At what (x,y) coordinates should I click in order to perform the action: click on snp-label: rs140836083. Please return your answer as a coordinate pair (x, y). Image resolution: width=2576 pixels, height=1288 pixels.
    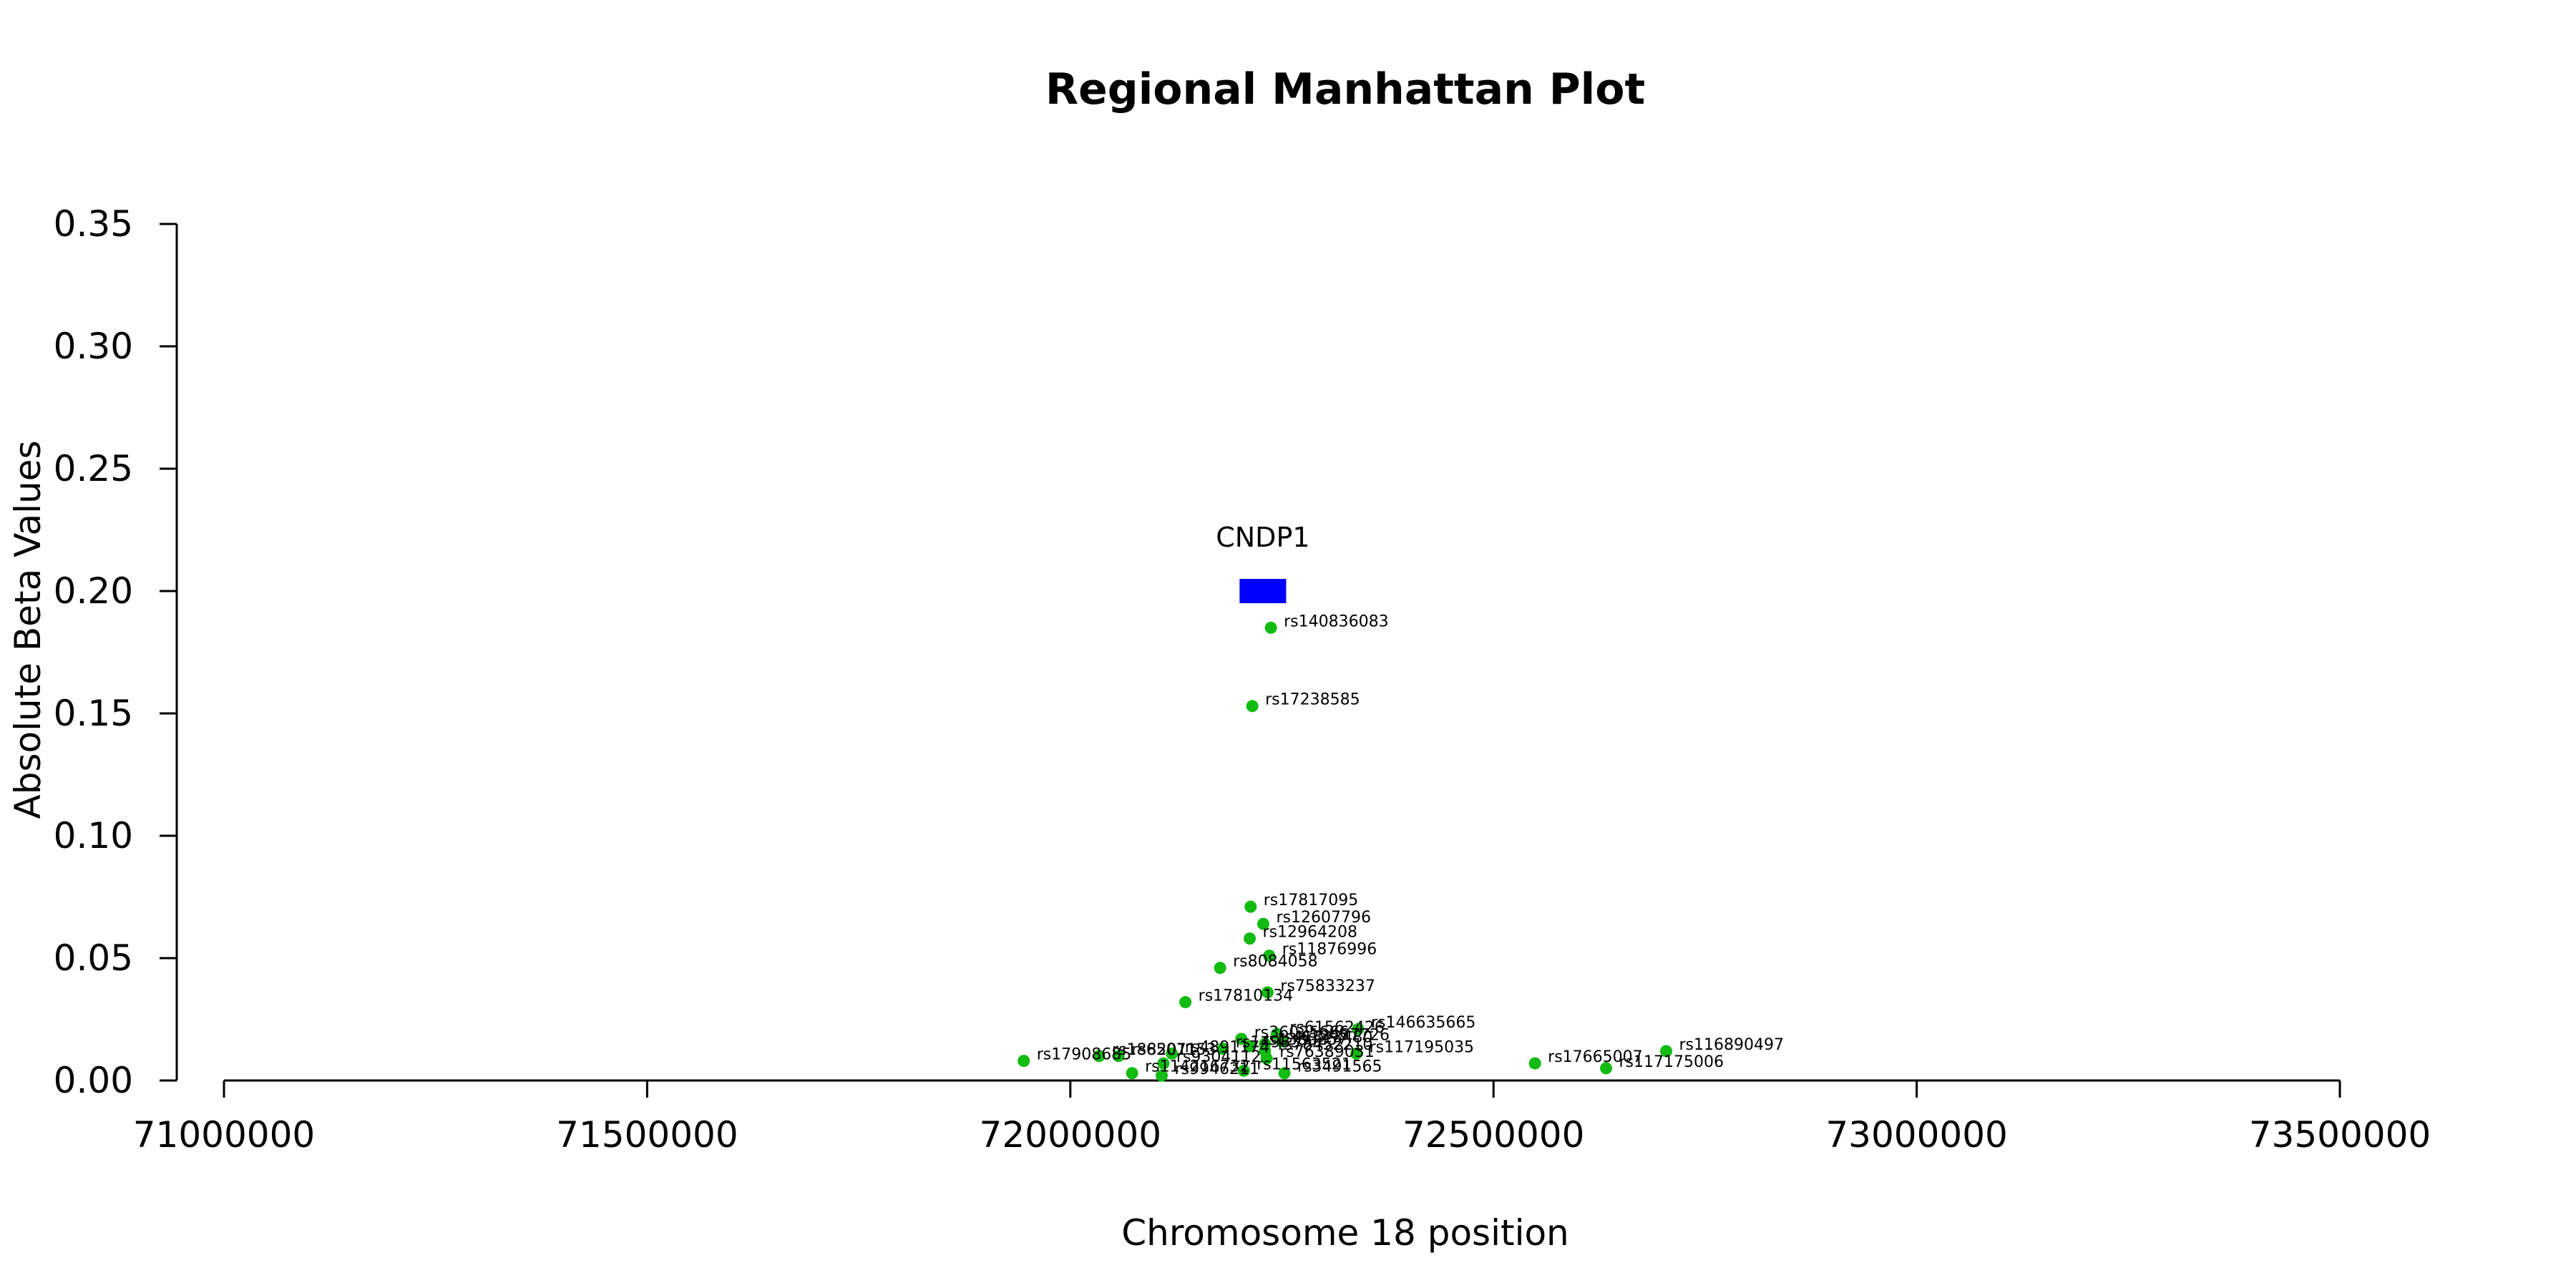
    Looking at the image, I should click on (1336, 621).